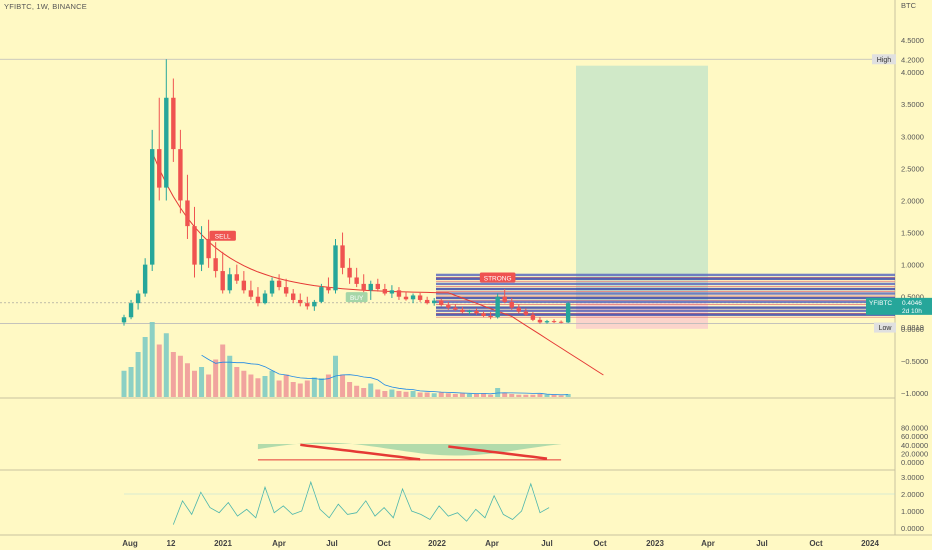 This screenshot has height=550, width=932. Describe the element at coordinates (642, 184) in the screenshot. I see `target-zone` at that location.